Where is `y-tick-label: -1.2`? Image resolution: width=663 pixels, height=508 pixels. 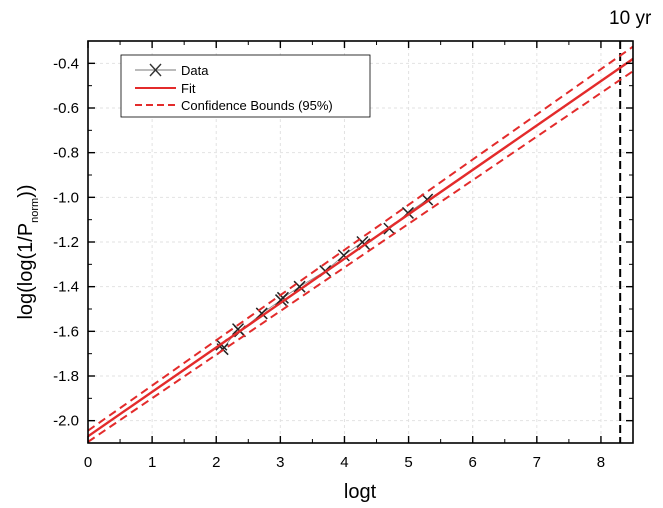
y-tick-label: -1.2 is located at coordinates (66, 242).